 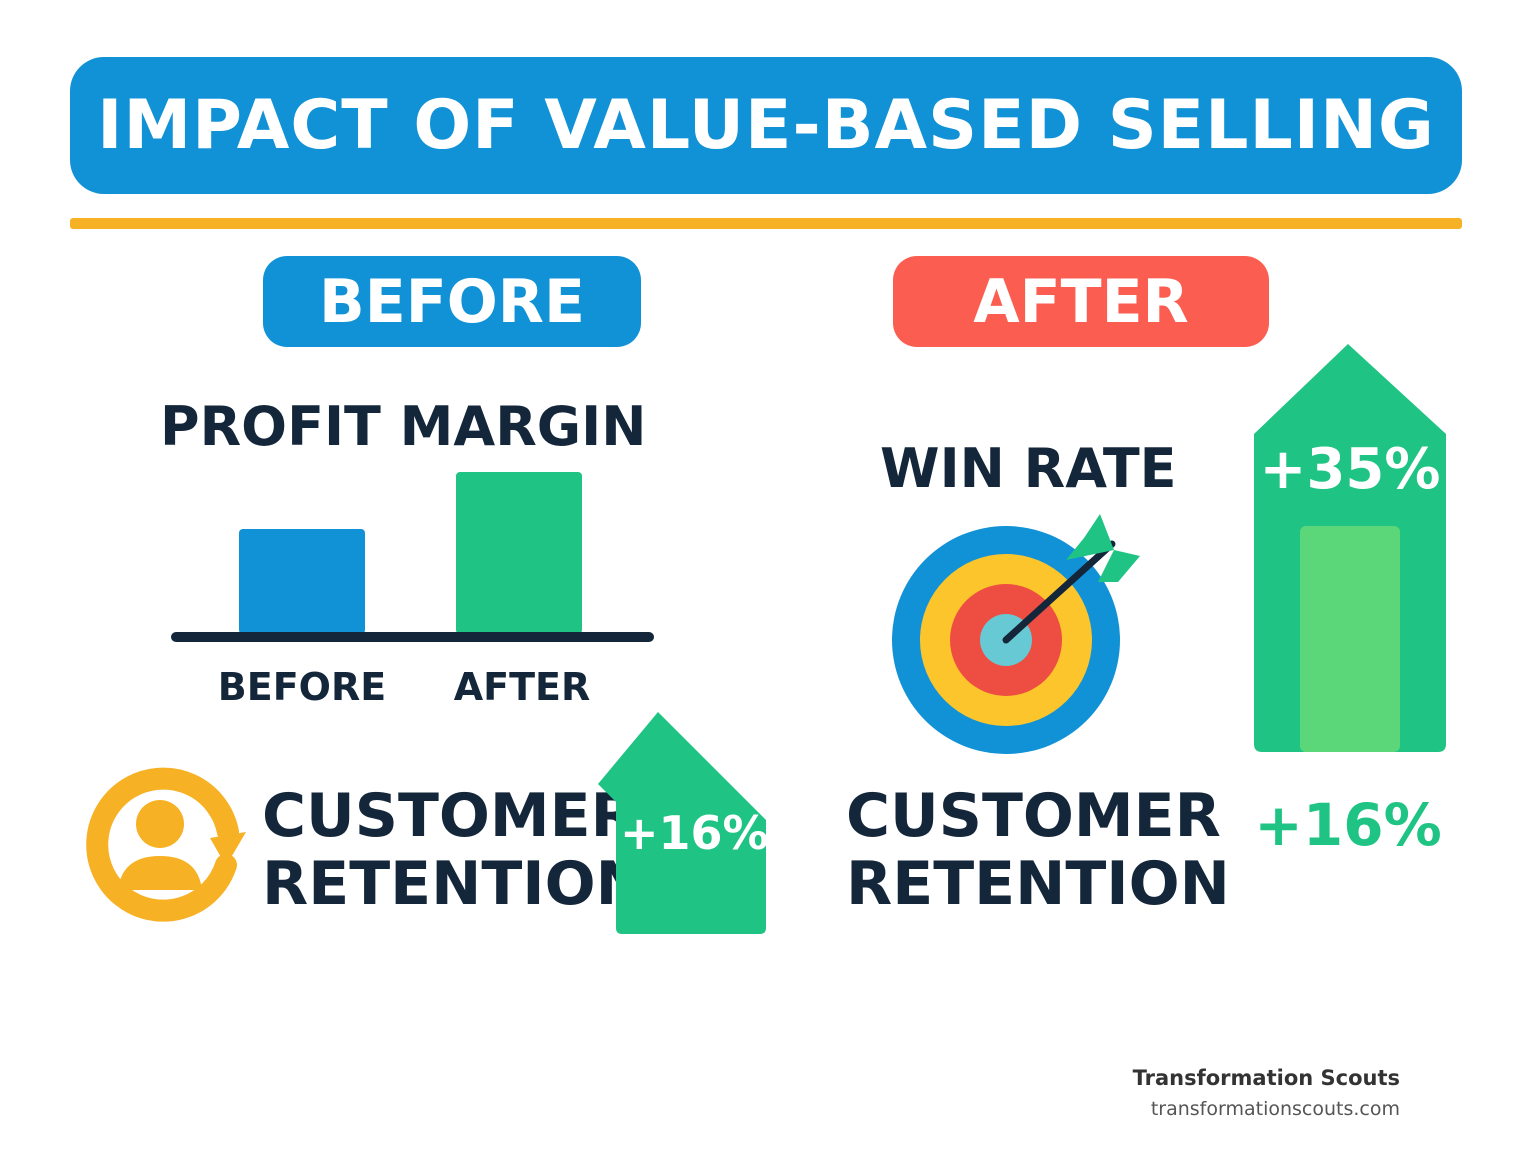 I want to click on retention-label-right: CUSTOMER RETENTION, so click(x=1038, y=850).